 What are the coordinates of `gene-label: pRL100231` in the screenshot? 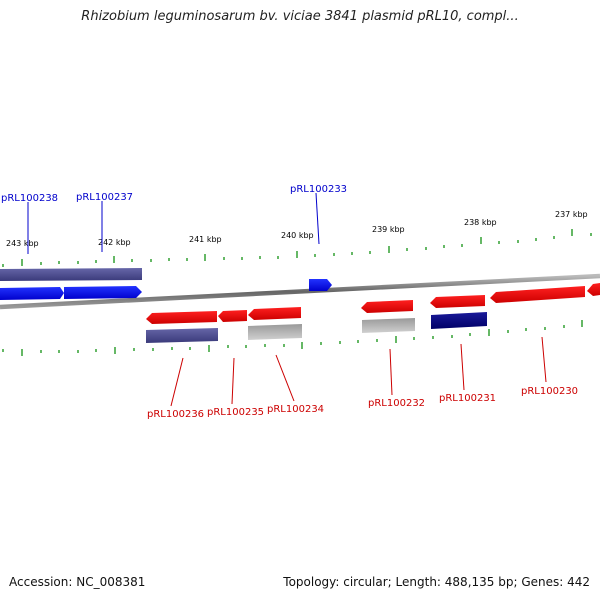 It's located at (467, 398).